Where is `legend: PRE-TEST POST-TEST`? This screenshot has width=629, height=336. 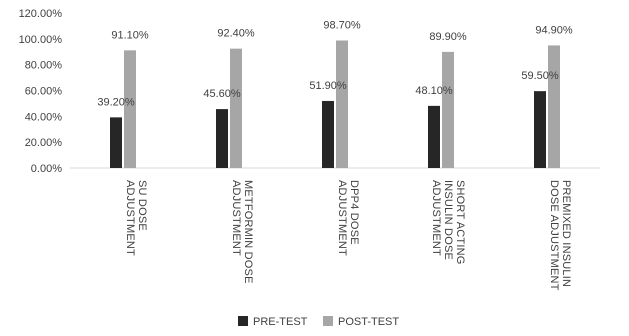 legend: PRE-TEST POST-TEST is located at coordinates (318, 322).